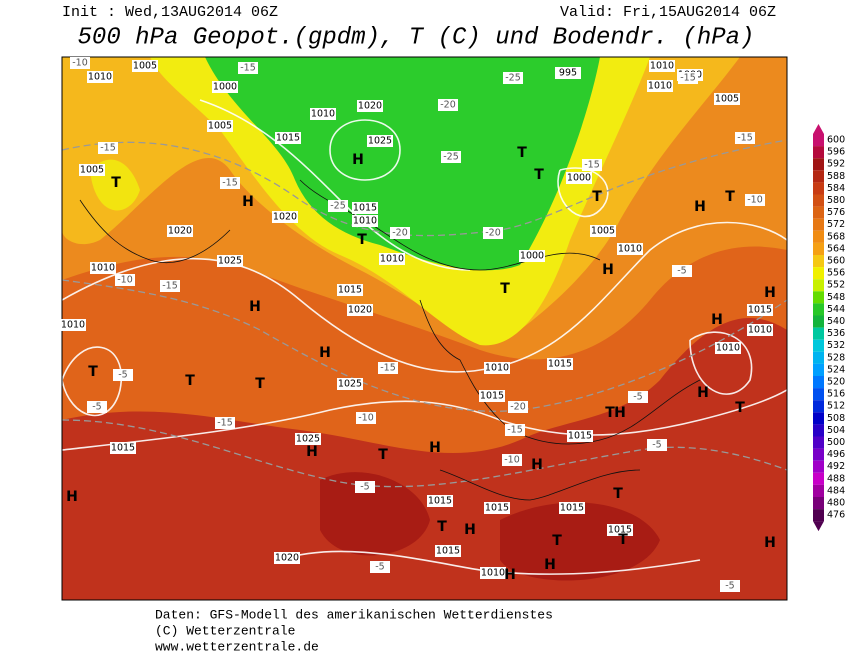  Describe the element at coordinates (836, 248) in the screenshot. I see `legend-label: 564` at that location.